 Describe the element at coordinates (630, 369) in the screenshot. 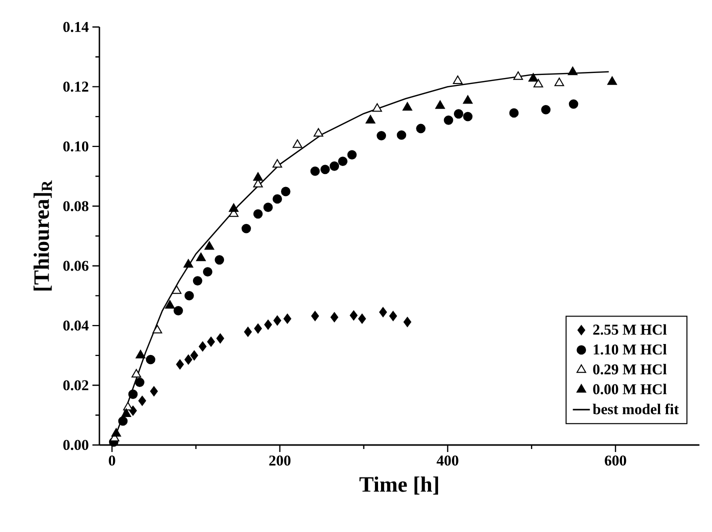

I see `legend-label: 0.29 M HCl` at that location.